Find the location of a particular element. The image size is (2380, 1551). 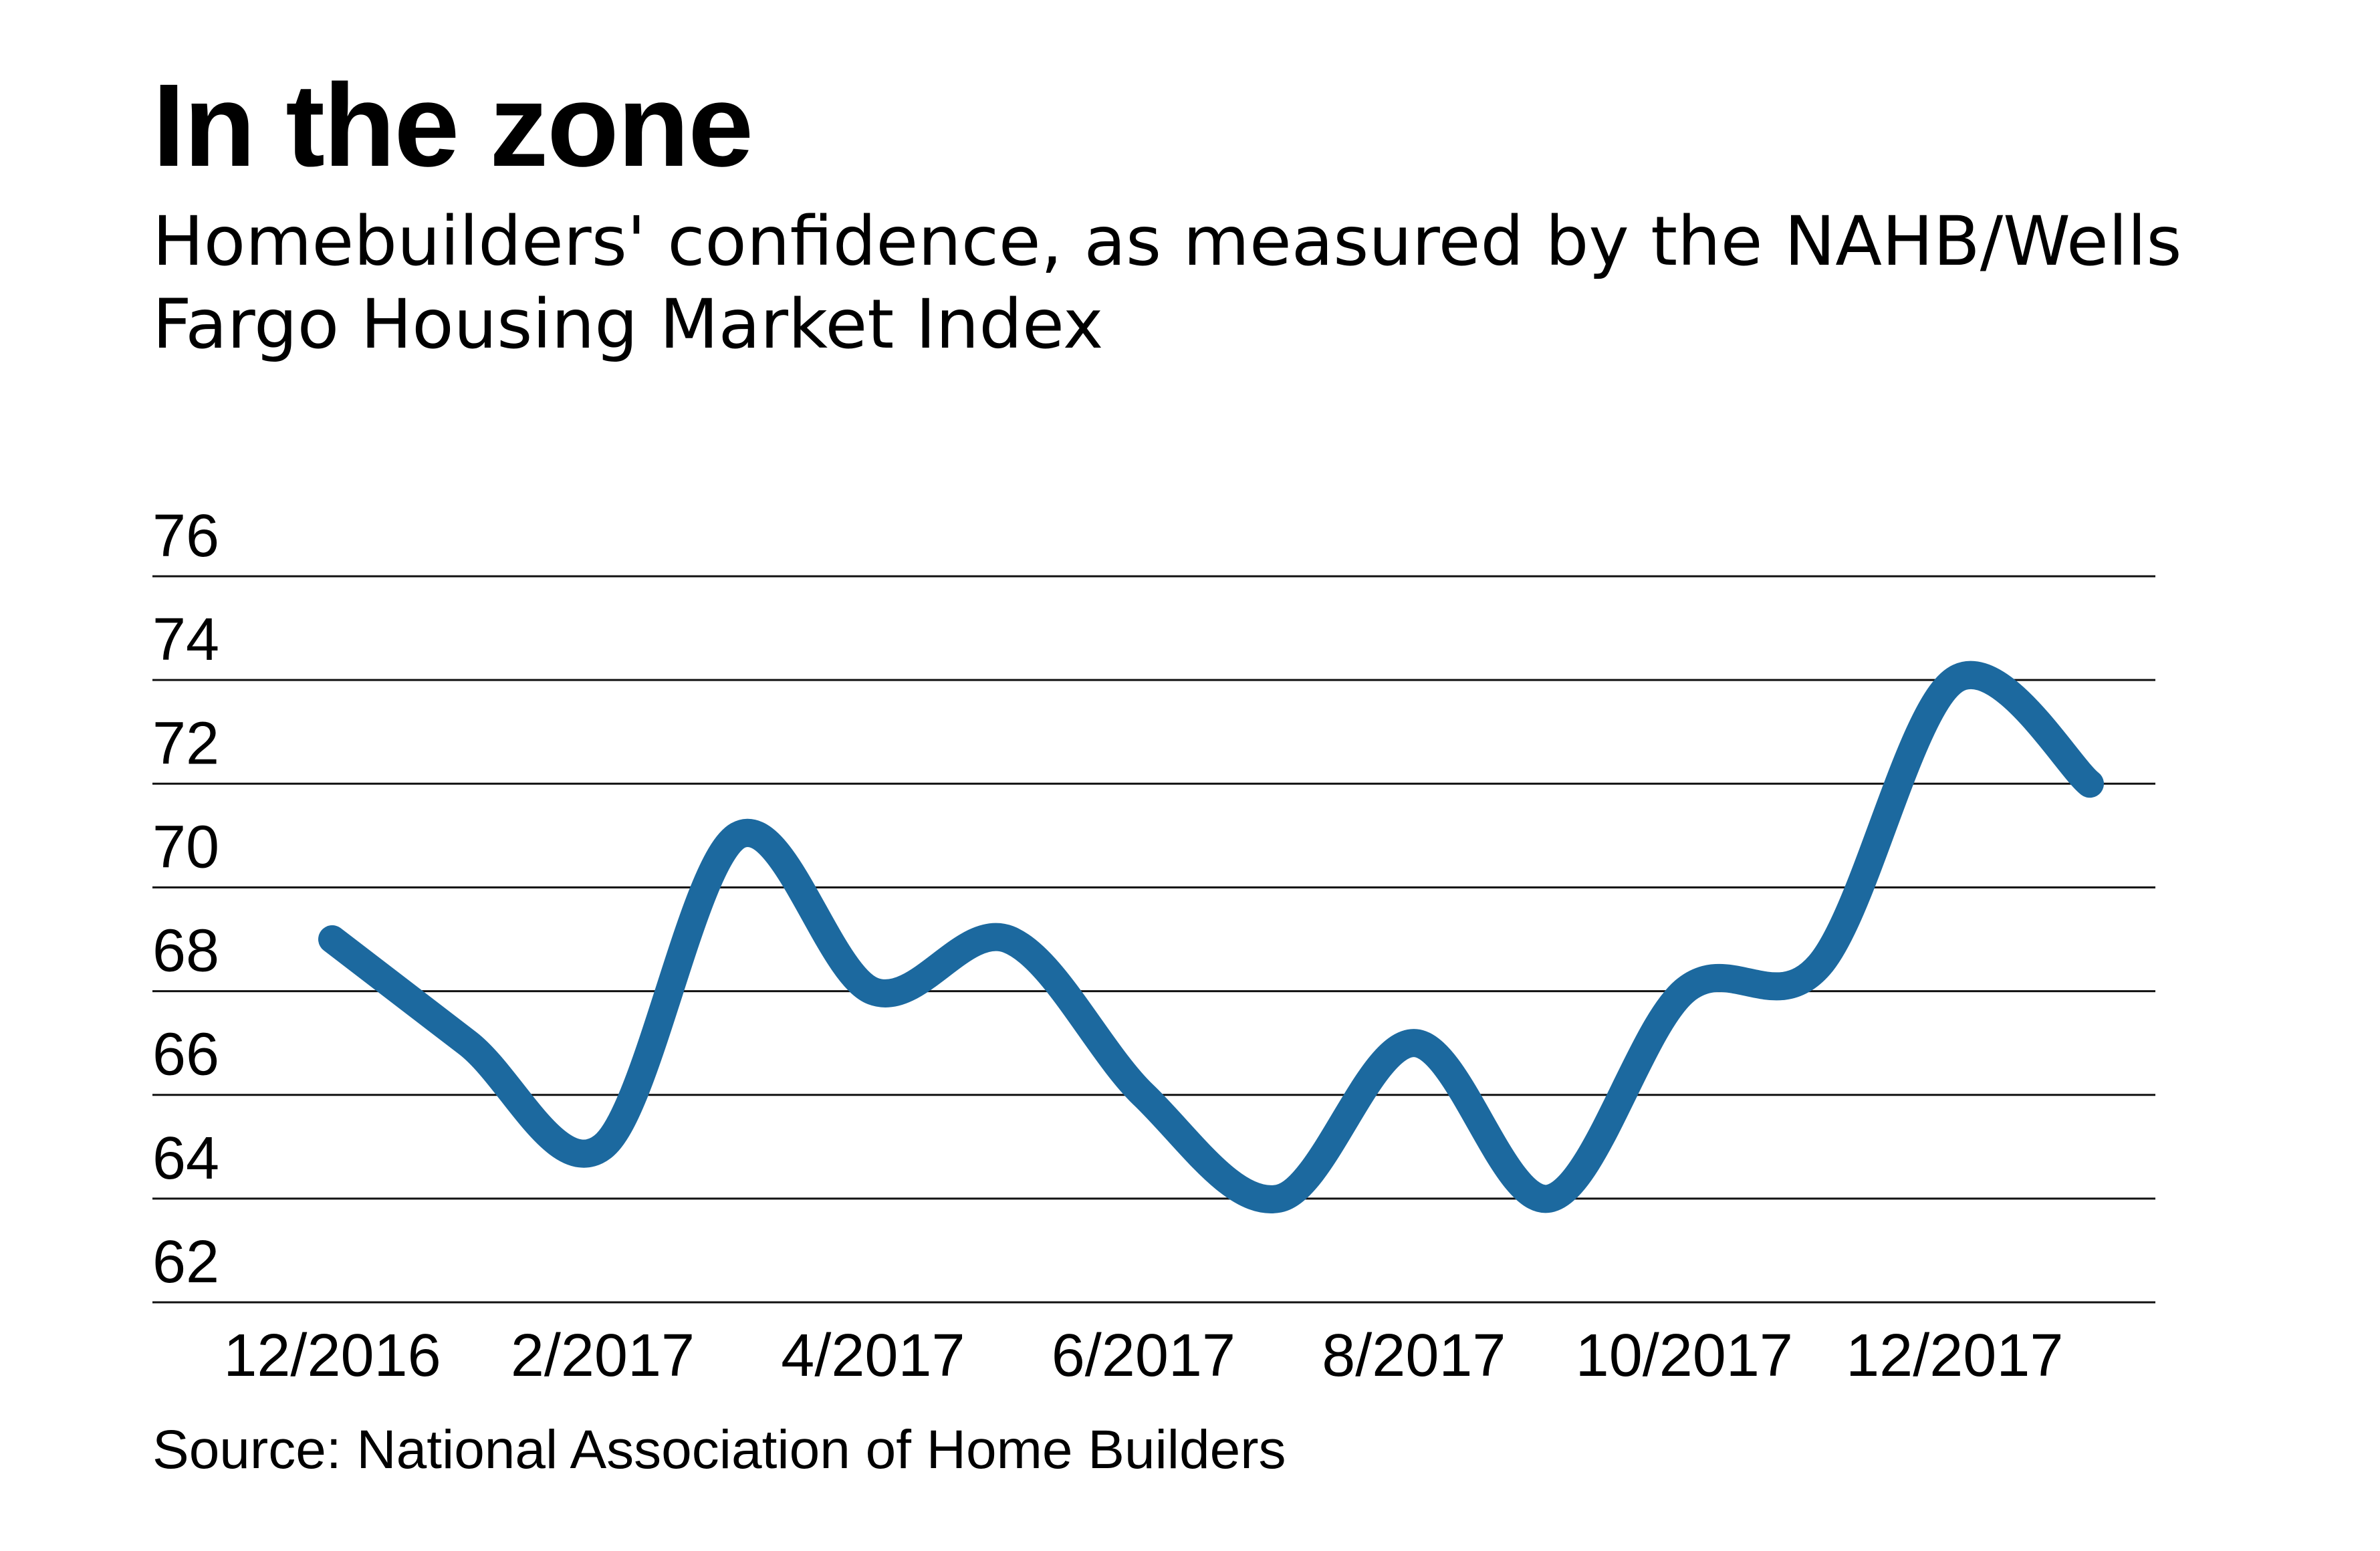

x-tick-label: 12/2017 is located at coordinates (1954, 1355).